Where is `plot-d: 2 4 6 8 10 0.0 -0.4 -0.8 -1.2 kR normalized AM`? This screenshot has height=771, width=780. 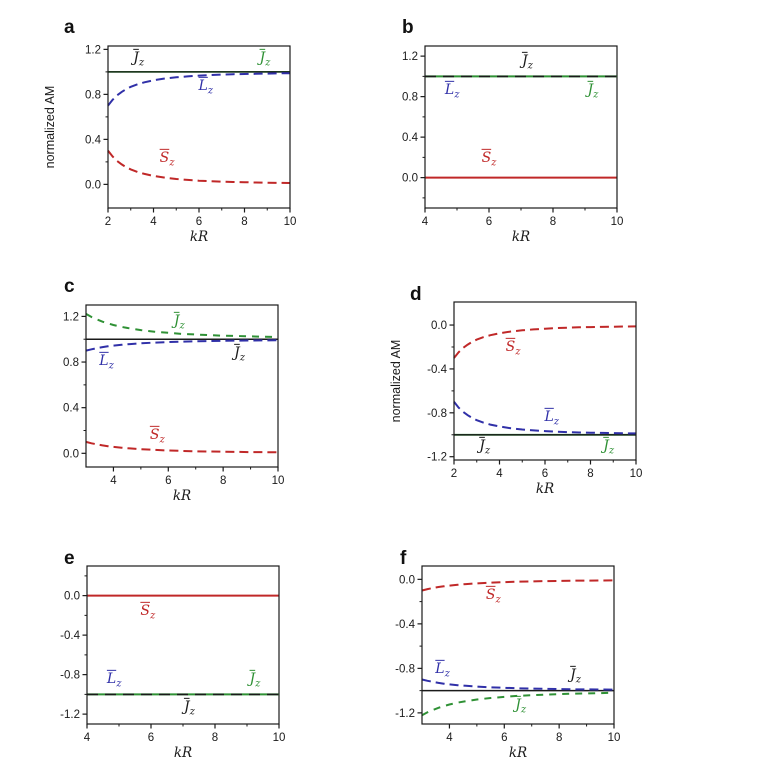 plot-d: 2 4 6 8 10 0.0 -0.4 -0.8 -1.2 kR normalized AM is located at coordinates (516, 399).